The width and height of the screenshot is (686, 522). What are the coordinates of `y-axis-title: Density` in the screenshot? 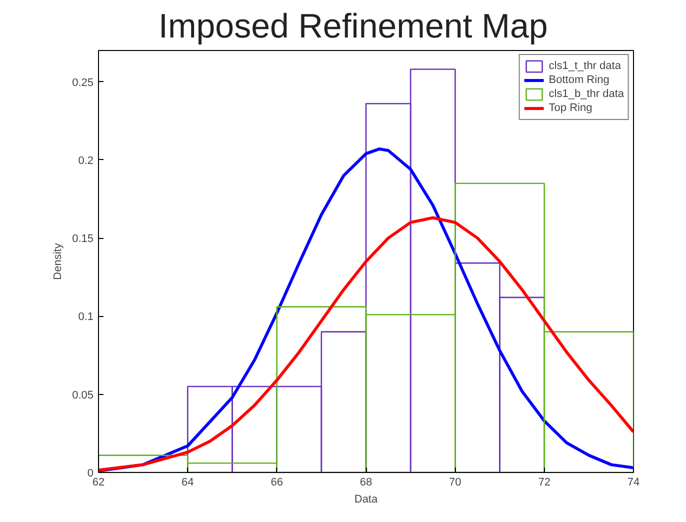 It's located at (58, 261).